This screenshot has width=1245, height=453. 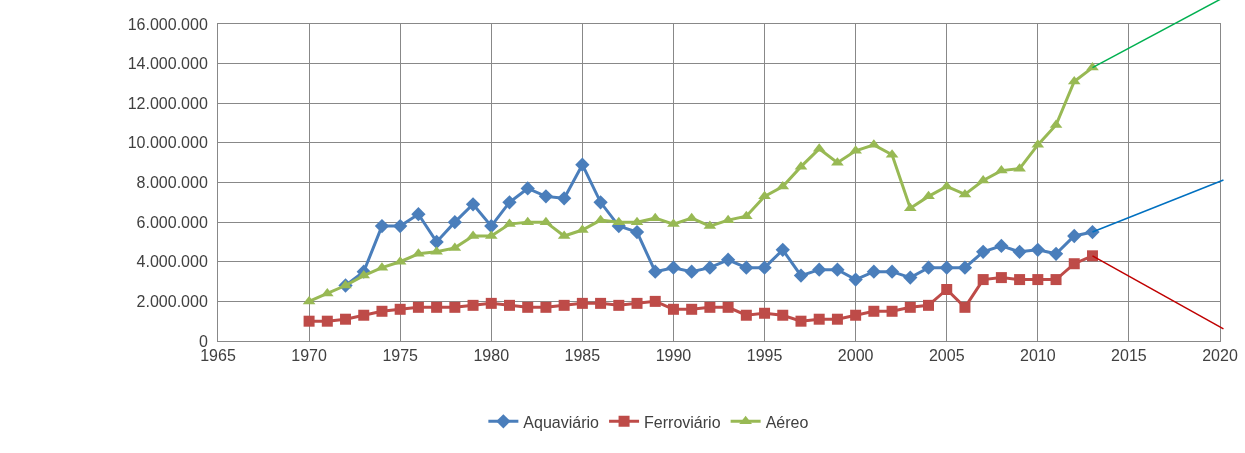 What do you see at coordinates (946, 356) in the screenshot?
I see `x-tick-label: 2005` at bounding box center [946, 356].